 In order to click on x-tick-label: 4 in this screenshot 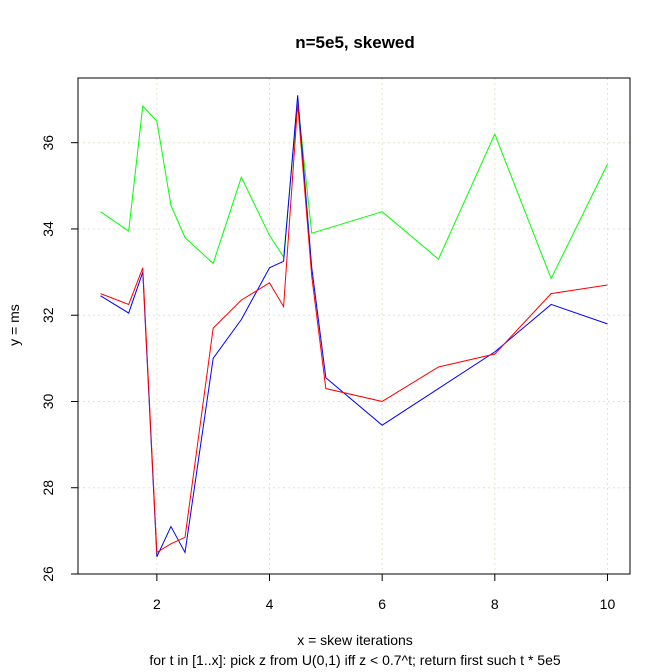, I will do `click(270, 604)`.